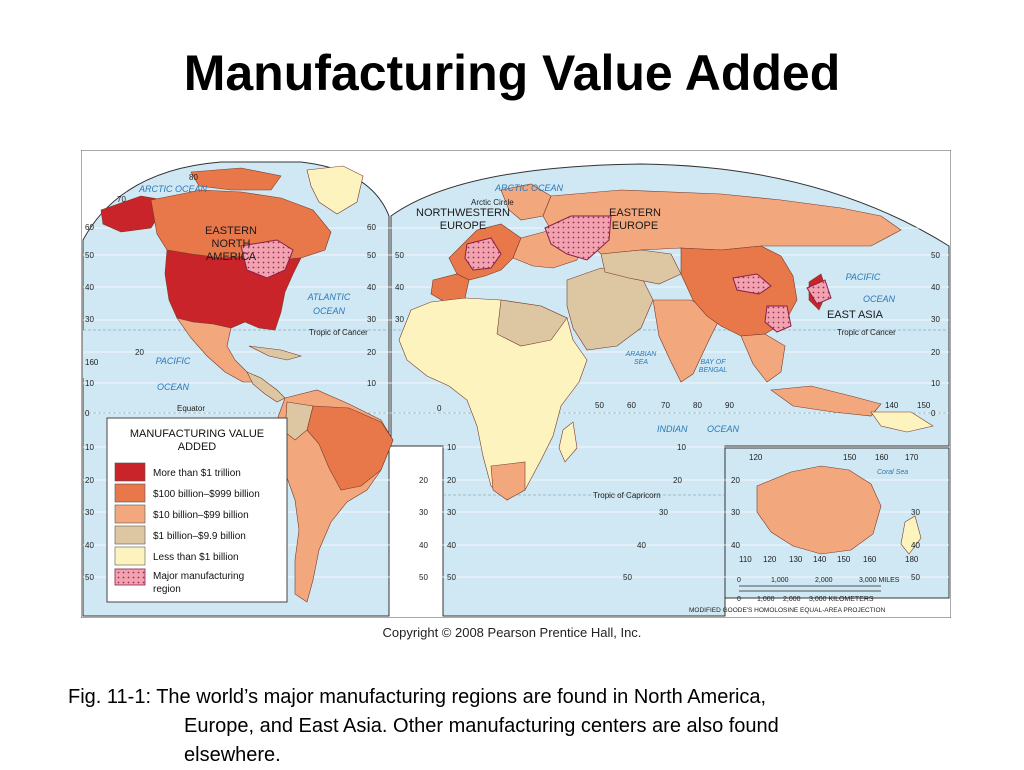 The image size is (1024, 770). What do you see at coordinates (106, 354) in the screenshot?
I see `ocean-pacific-inset` at bounding box center [106, 354].